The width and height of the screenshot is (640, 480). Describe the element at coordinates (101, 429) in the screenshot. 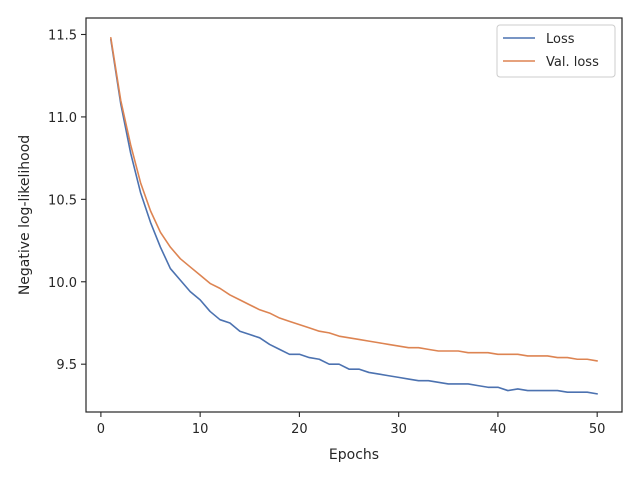

I see `x-tick-label: 0` at that location.